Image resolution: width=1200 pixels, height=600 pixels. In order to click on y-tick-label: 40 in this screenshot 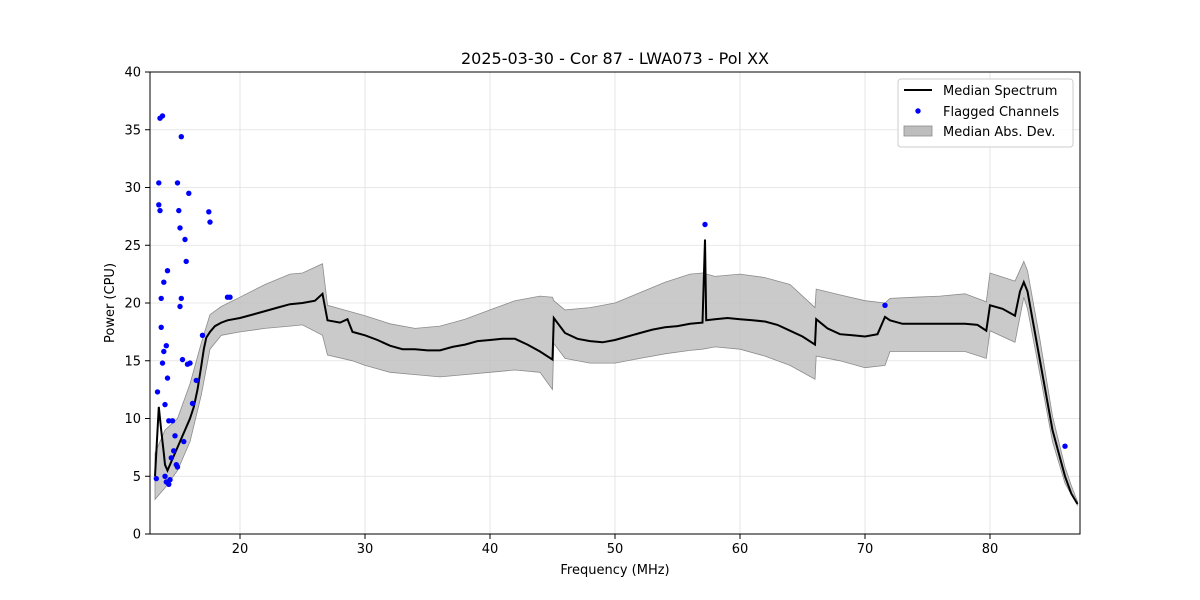, I will do `click(132, 73)`.